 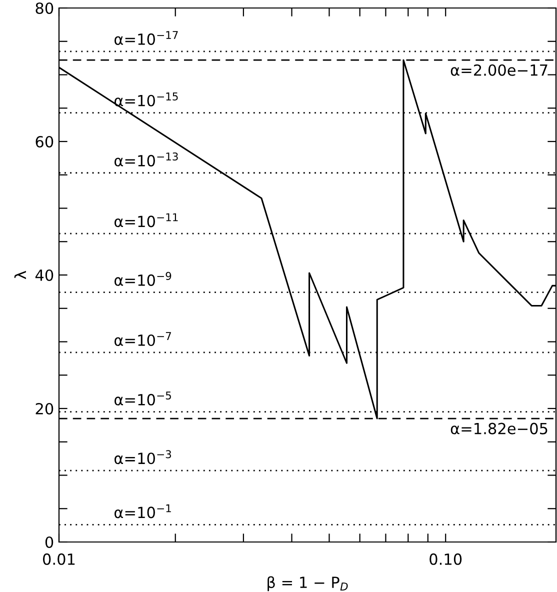 What do you see at coordinates (146, 220) in the screenshot?
I see `annotation: α=10$^{−11}$` at bounding box center [146, 220].